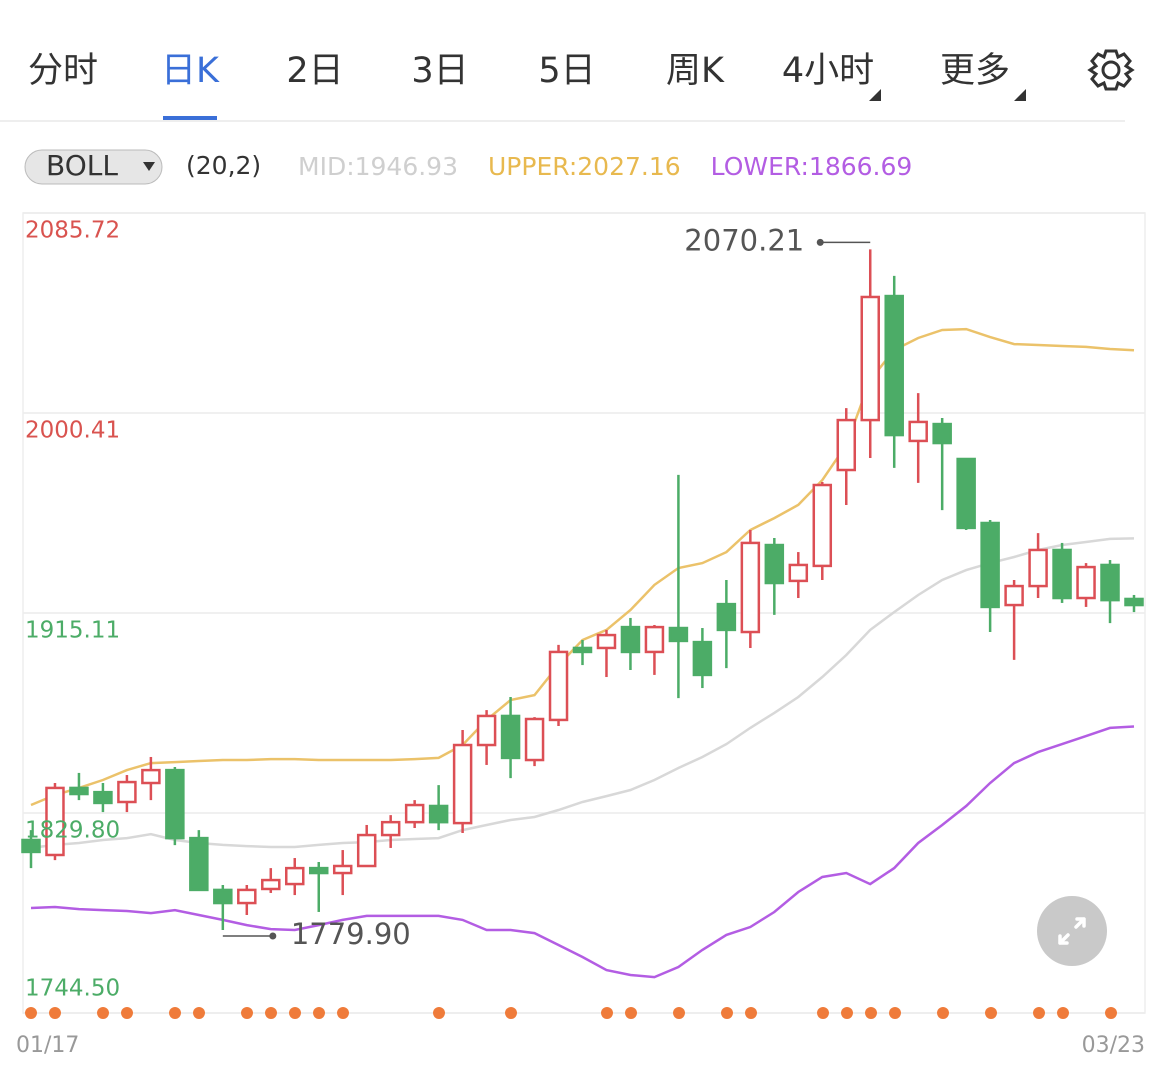 This screenshot has height=1071, width=1170. What do you see at coordinates (571, 1013) in the screenshot?
I see `signal-dots` at bounding box center [571, 1013].